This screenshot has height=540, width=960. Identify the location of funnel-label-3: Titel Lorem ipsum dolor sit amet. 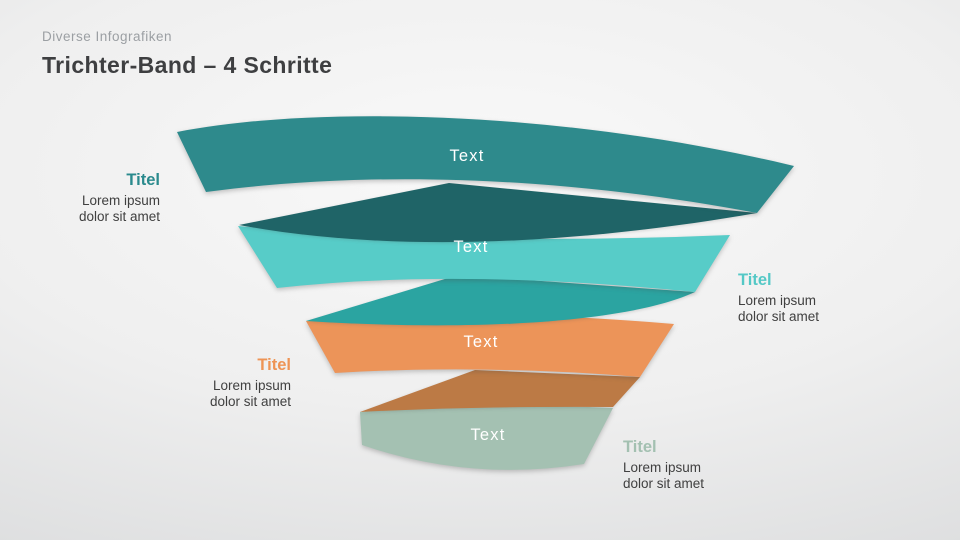
(221, 383).